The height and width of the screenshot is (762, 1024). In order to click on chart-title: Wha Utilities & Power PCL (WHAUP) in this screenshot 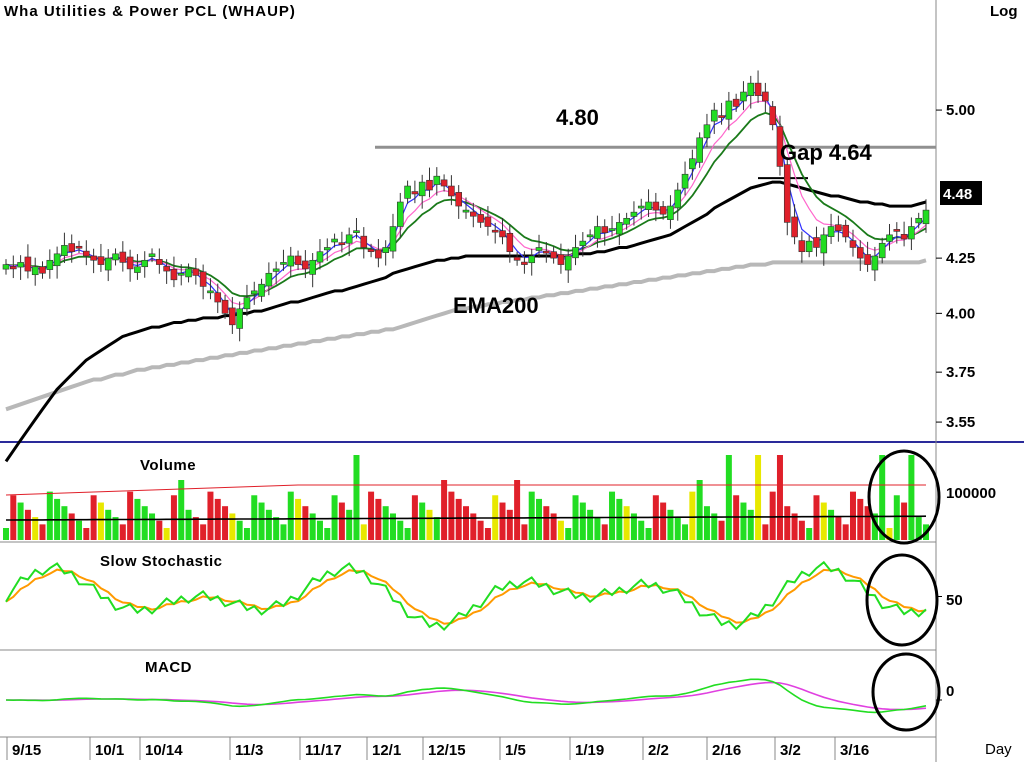, I will do `click(150, 11)`.